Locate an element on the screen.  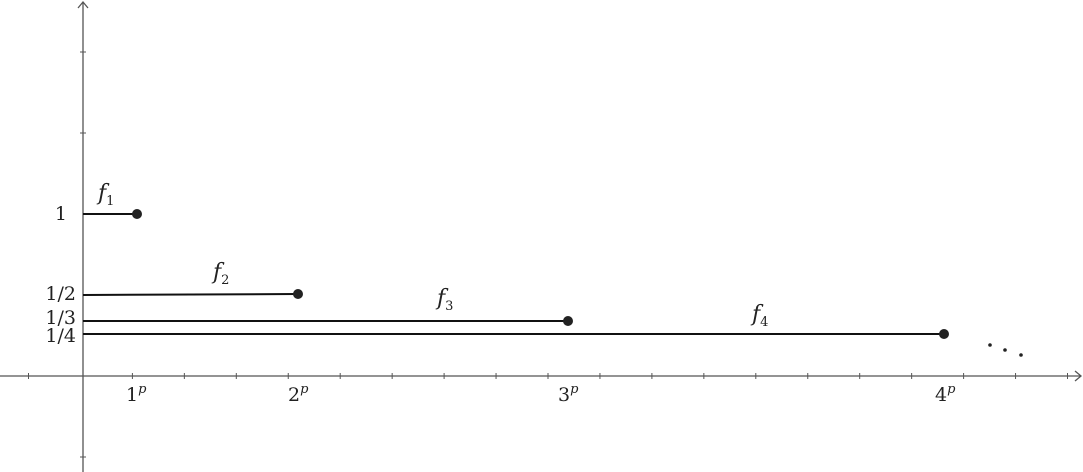
y-axis-arrow is located at coordinates (83, 4).